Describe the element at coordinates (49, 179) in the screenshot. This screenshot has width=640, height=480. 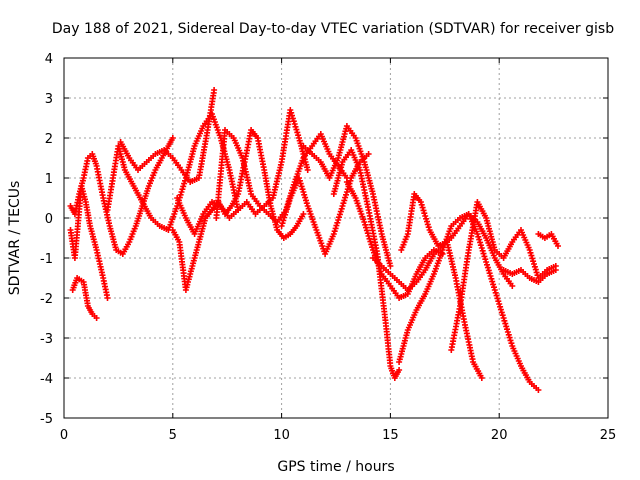
I see `y-tick-label: 1` at that location.